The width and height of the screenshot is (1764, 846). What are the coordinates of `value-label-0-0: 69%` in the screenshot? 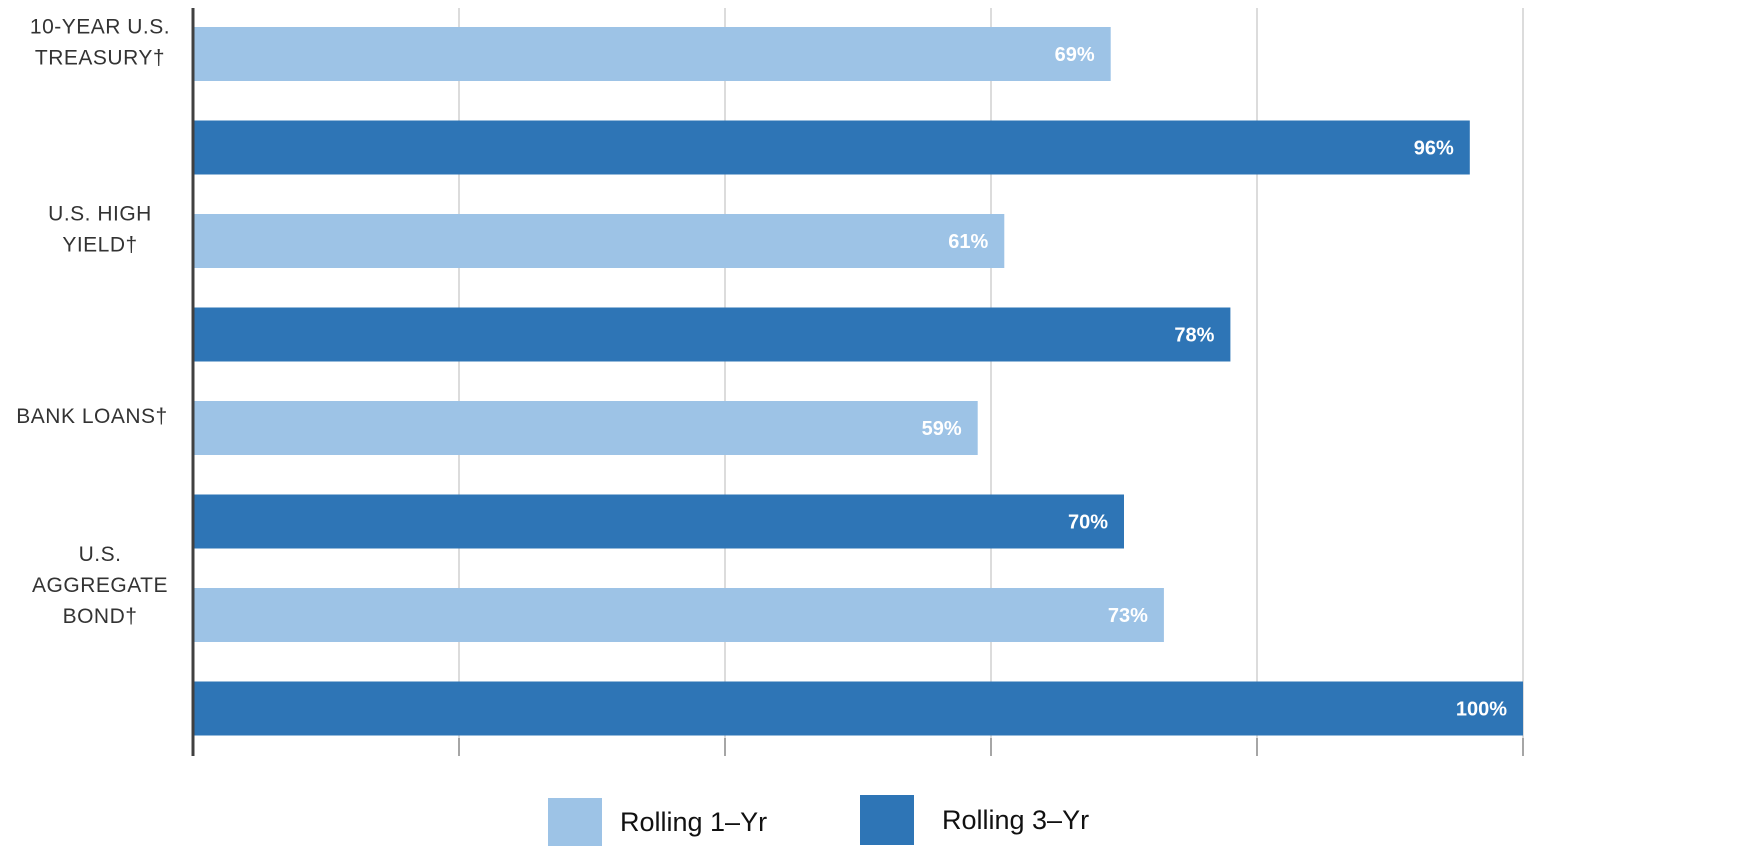 It's located at (1075, 55).